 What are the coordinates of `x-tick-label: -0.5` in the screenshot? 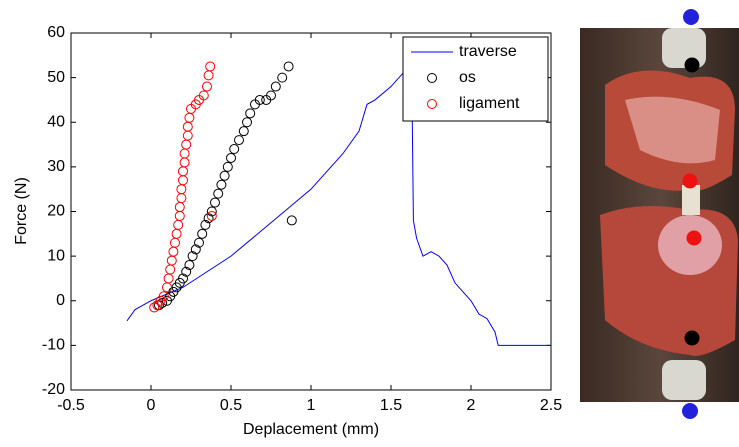 It's located at (71, 405).